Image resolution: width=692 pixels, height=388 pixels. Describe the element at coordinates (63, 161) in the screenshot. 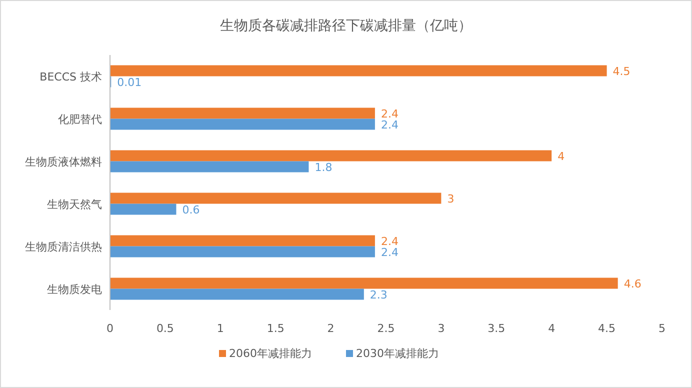

I see `y-tick-label: 生物质液体燃料` at that location.